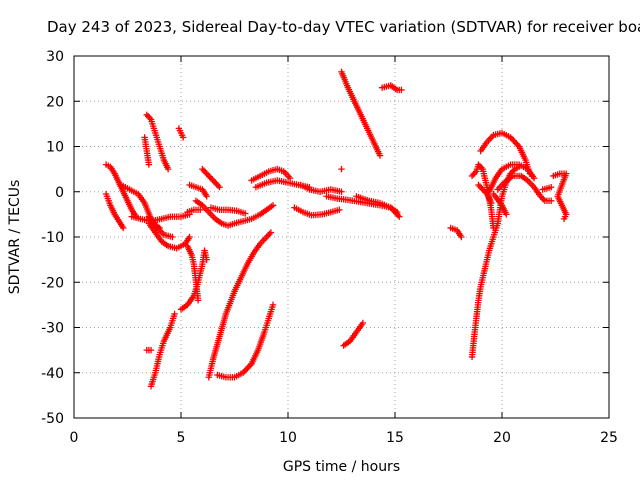 This screenshot has height=480, width=640. What do you see at coordinates (52, 374) in the screenshot?
I see `y-tick-label: -40` at bounding box center [52, 374].